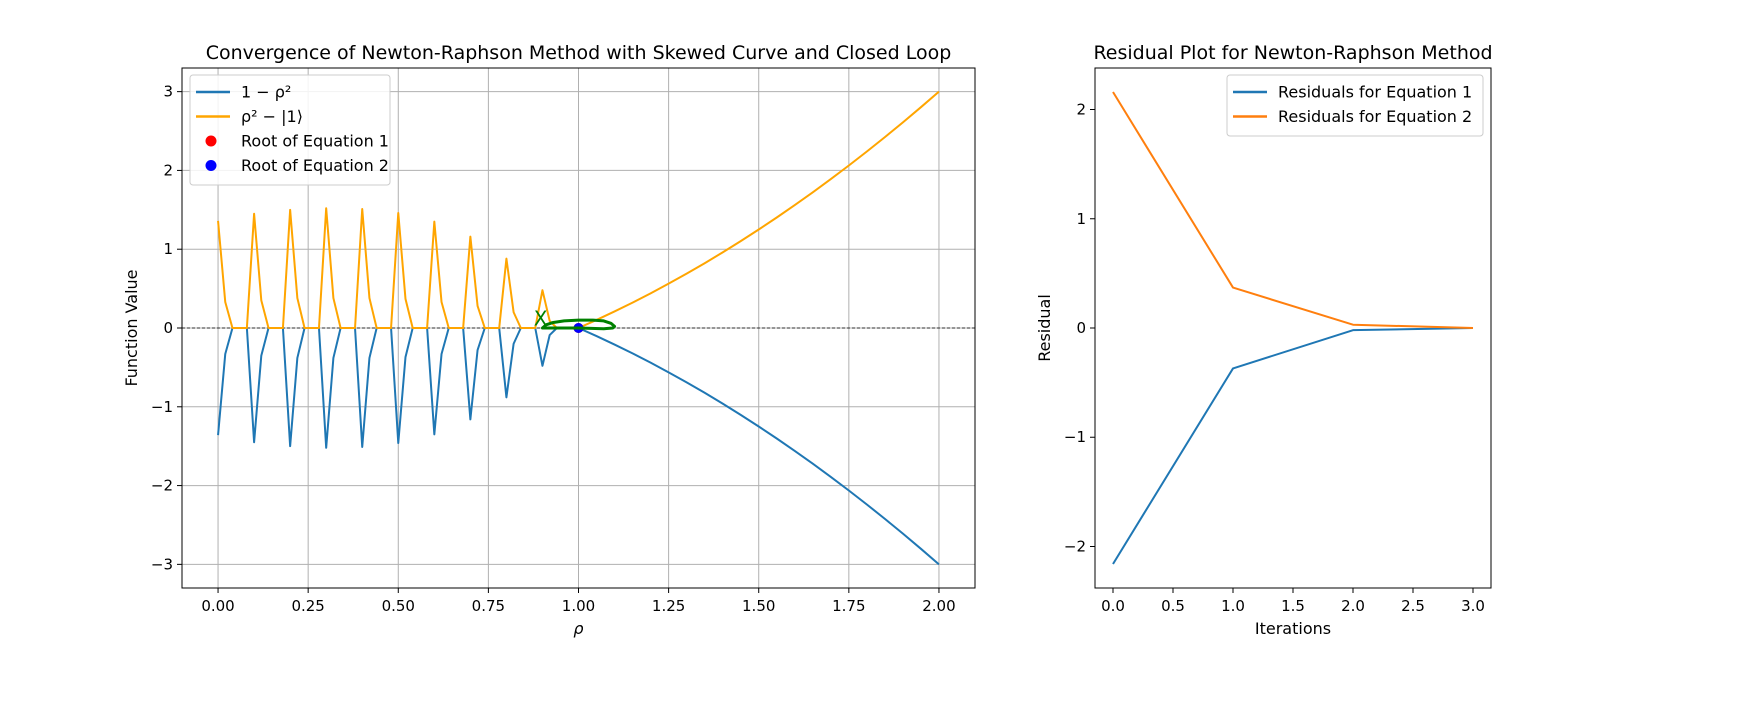  What do you see at coordinates (162, 564) in the screenshot?
I see `y-tick-label: −3` at bounding box center [162, 564].